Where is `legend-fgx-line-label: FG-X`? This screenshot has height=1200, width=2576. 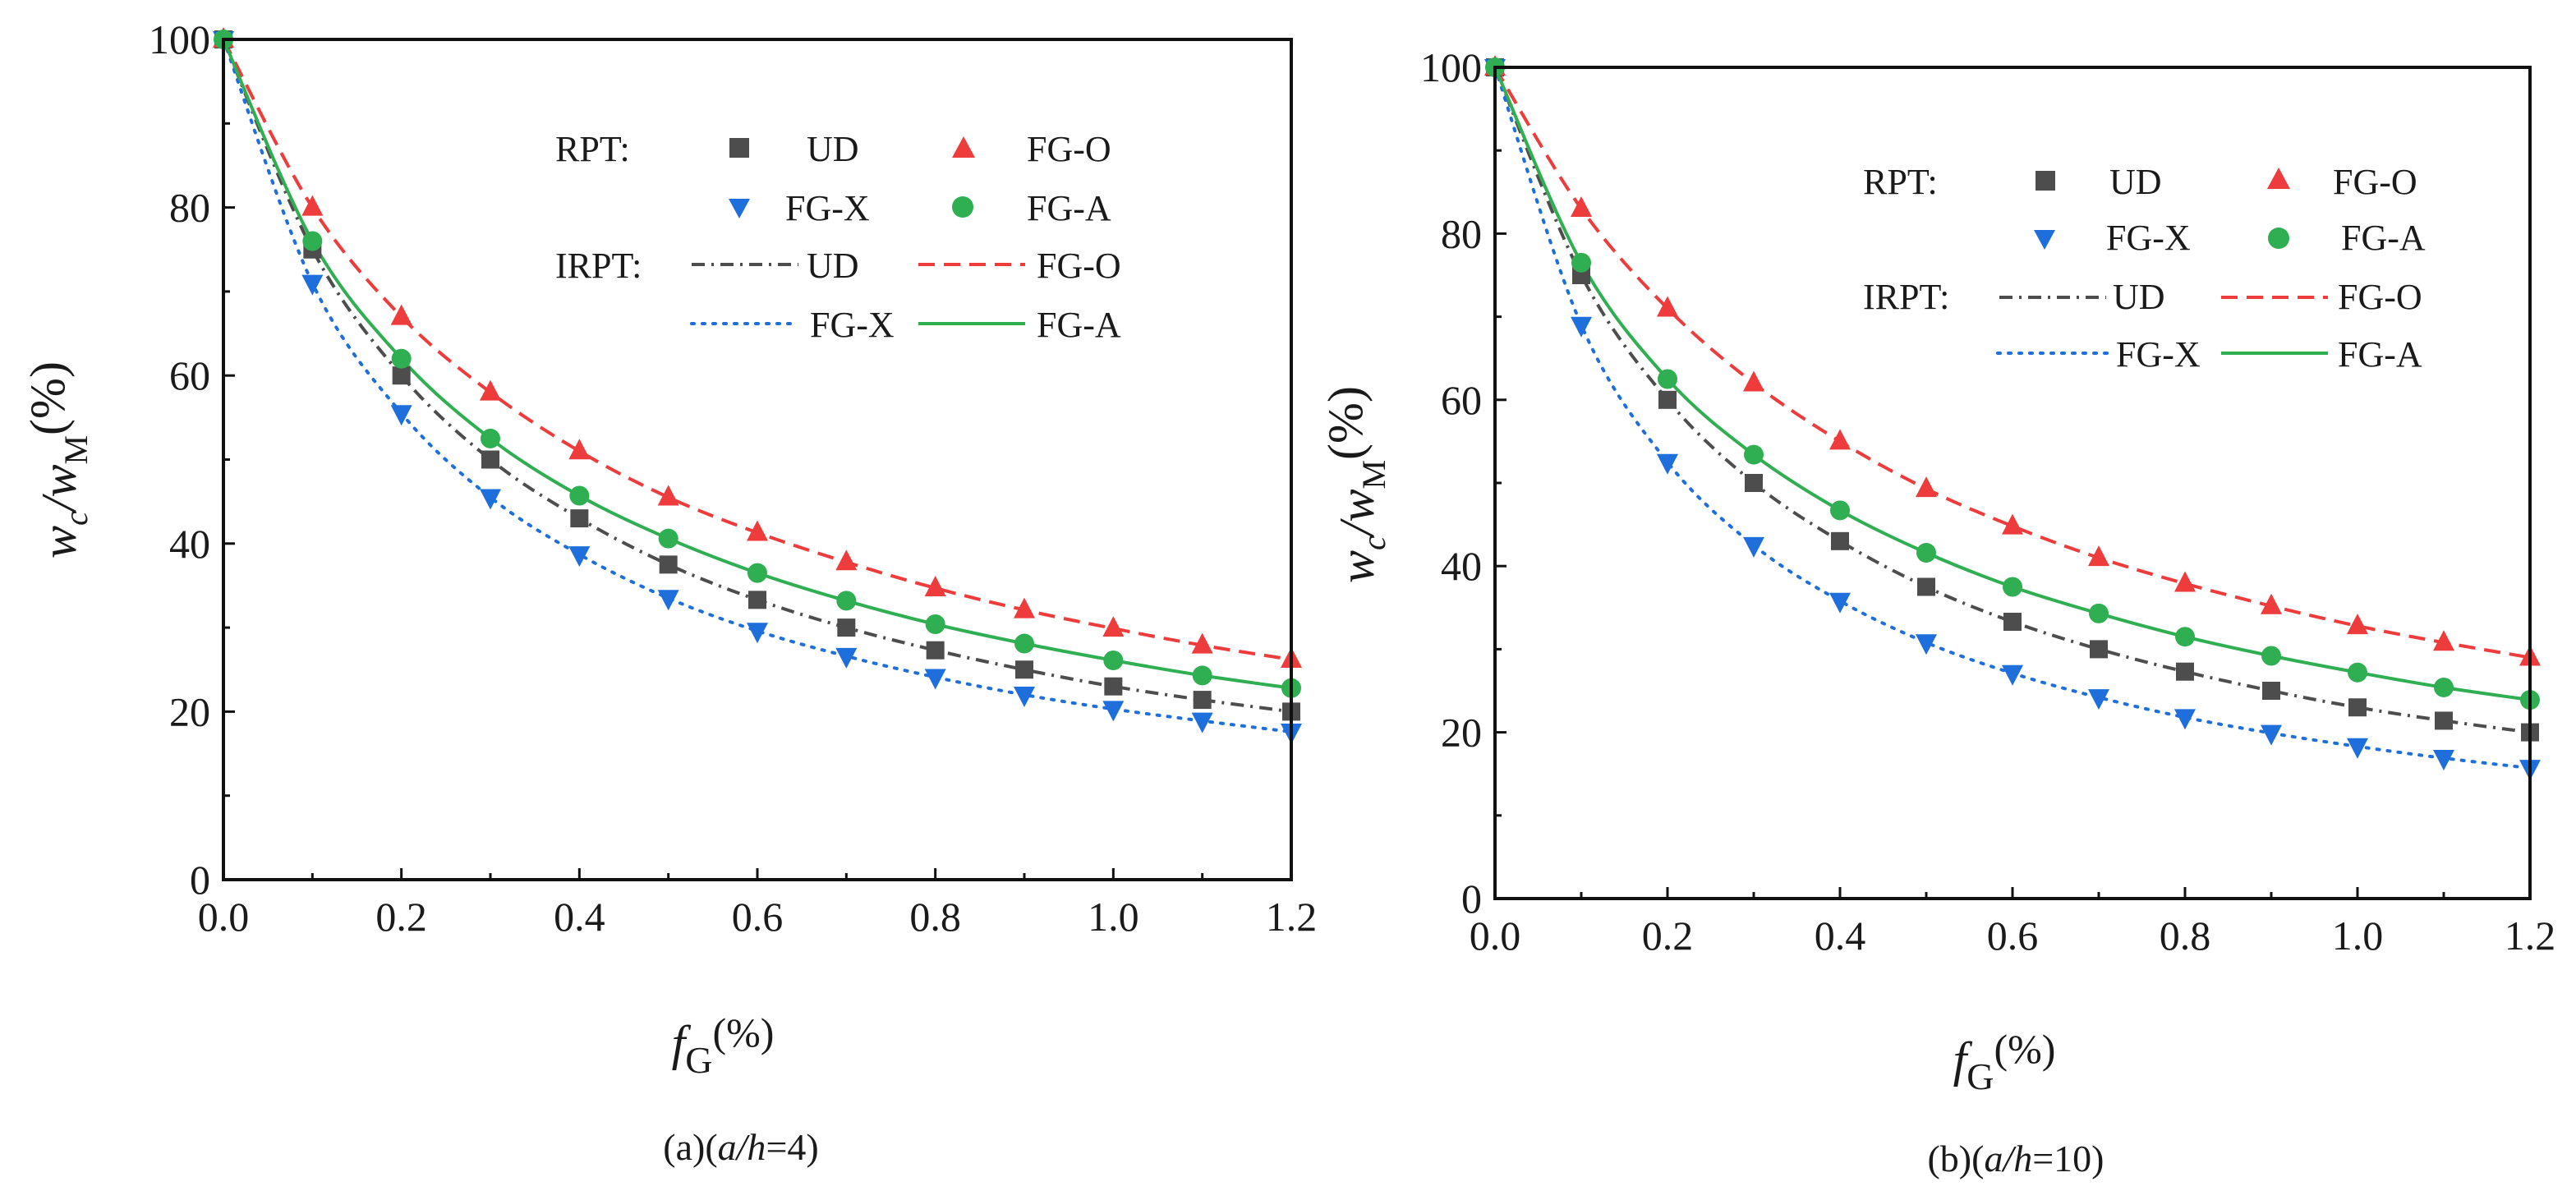
legend-fgx-line-label: FG-X is located at coordinates (2158, 354).